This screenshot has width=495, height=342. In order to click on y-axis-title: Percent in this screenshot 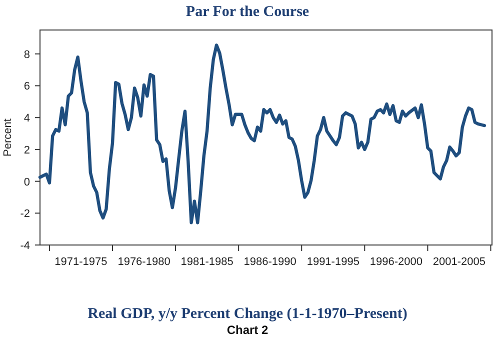, I will do `click(8, 137)`.